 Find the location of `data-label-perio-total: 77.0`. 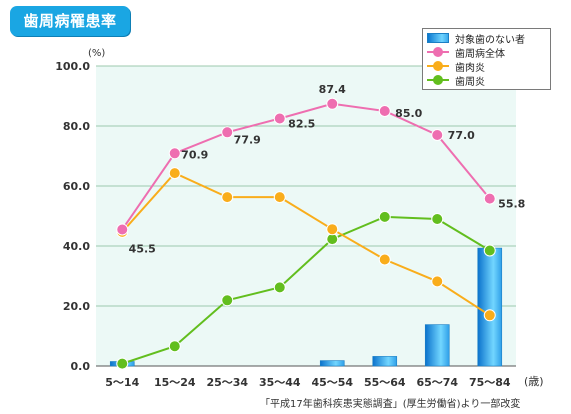

data-label-perio-total: 77.0 is located at coordinates (461, 135).